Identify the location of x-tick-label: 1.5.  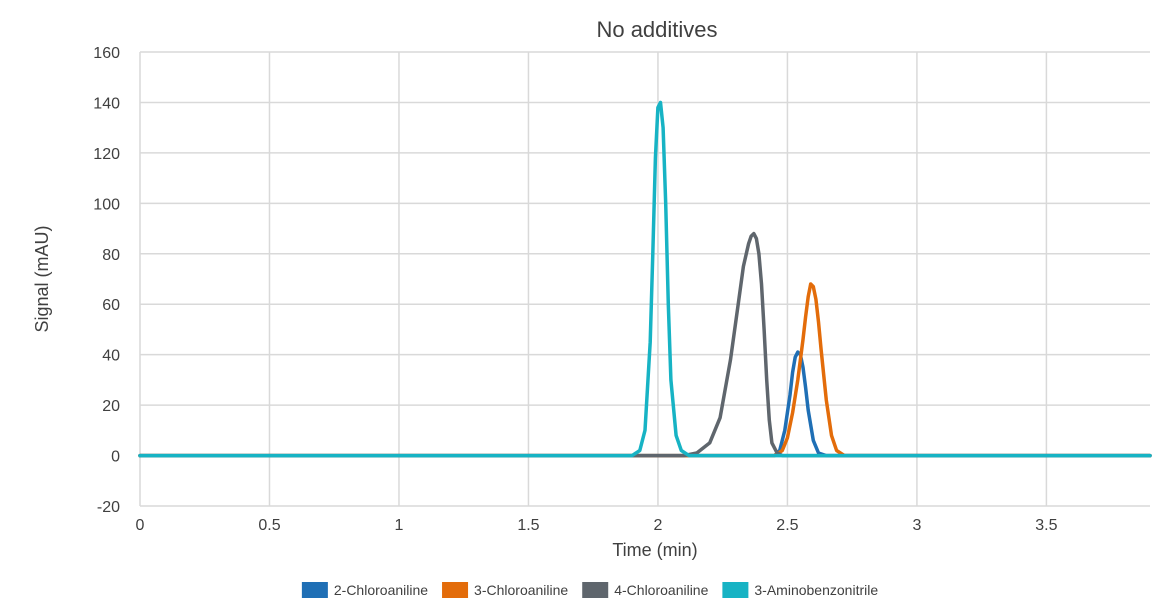
(528, 525).